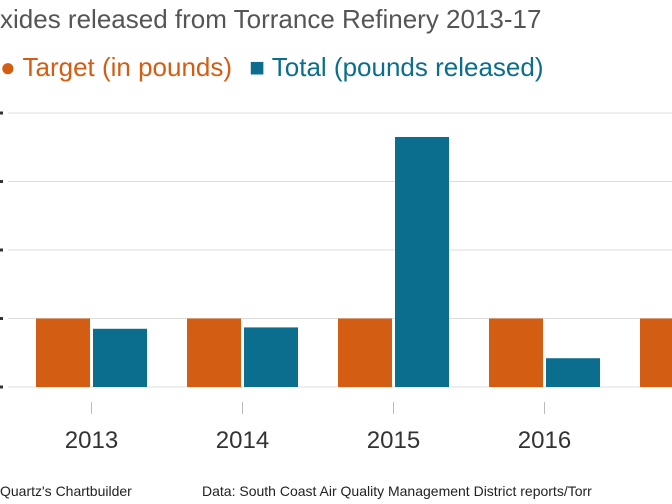 The height and width of the screenshot is (504, 672). I want to click on legend-total-marker: ■, so click(257, 67).